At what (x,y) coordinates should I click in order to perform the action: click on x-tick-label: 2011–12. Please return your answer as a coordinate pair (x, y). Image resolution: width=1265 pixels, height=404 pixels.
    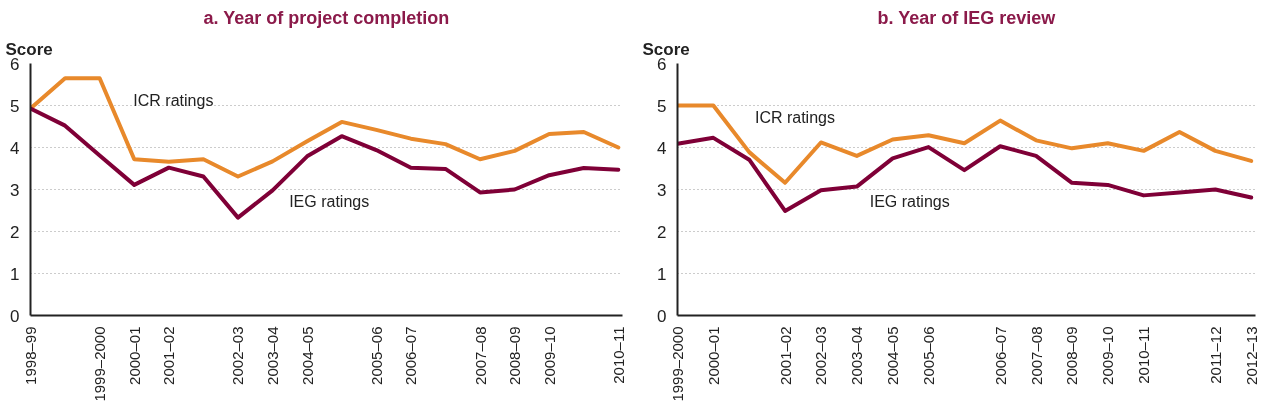
    Looking at the image, I should click on (1215, 355).